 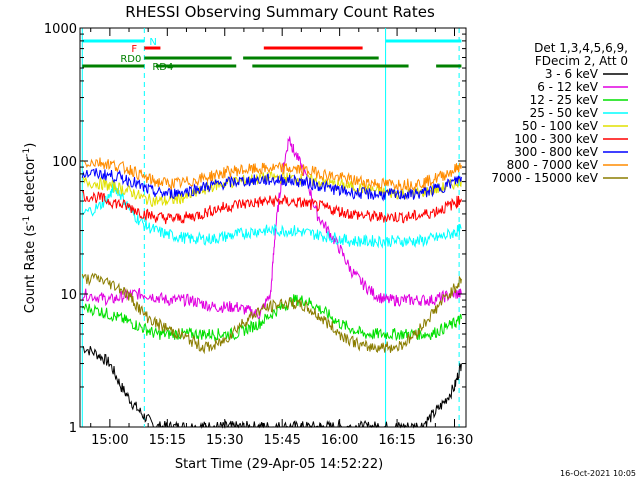 I want to click on y-axis-label-suffix: ), so click(x=30, y=145).